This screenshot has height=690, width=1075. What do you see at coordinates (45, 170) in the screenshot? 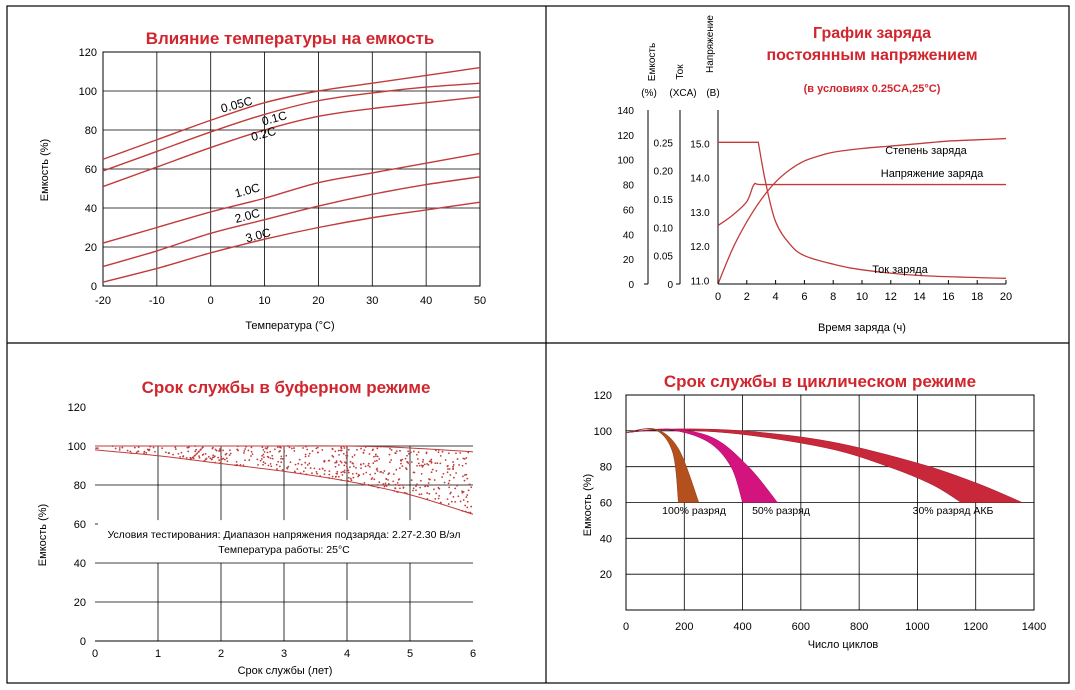
I see `temp-y-axis-label: Емкость (%)` at bounding box center [45, 170].